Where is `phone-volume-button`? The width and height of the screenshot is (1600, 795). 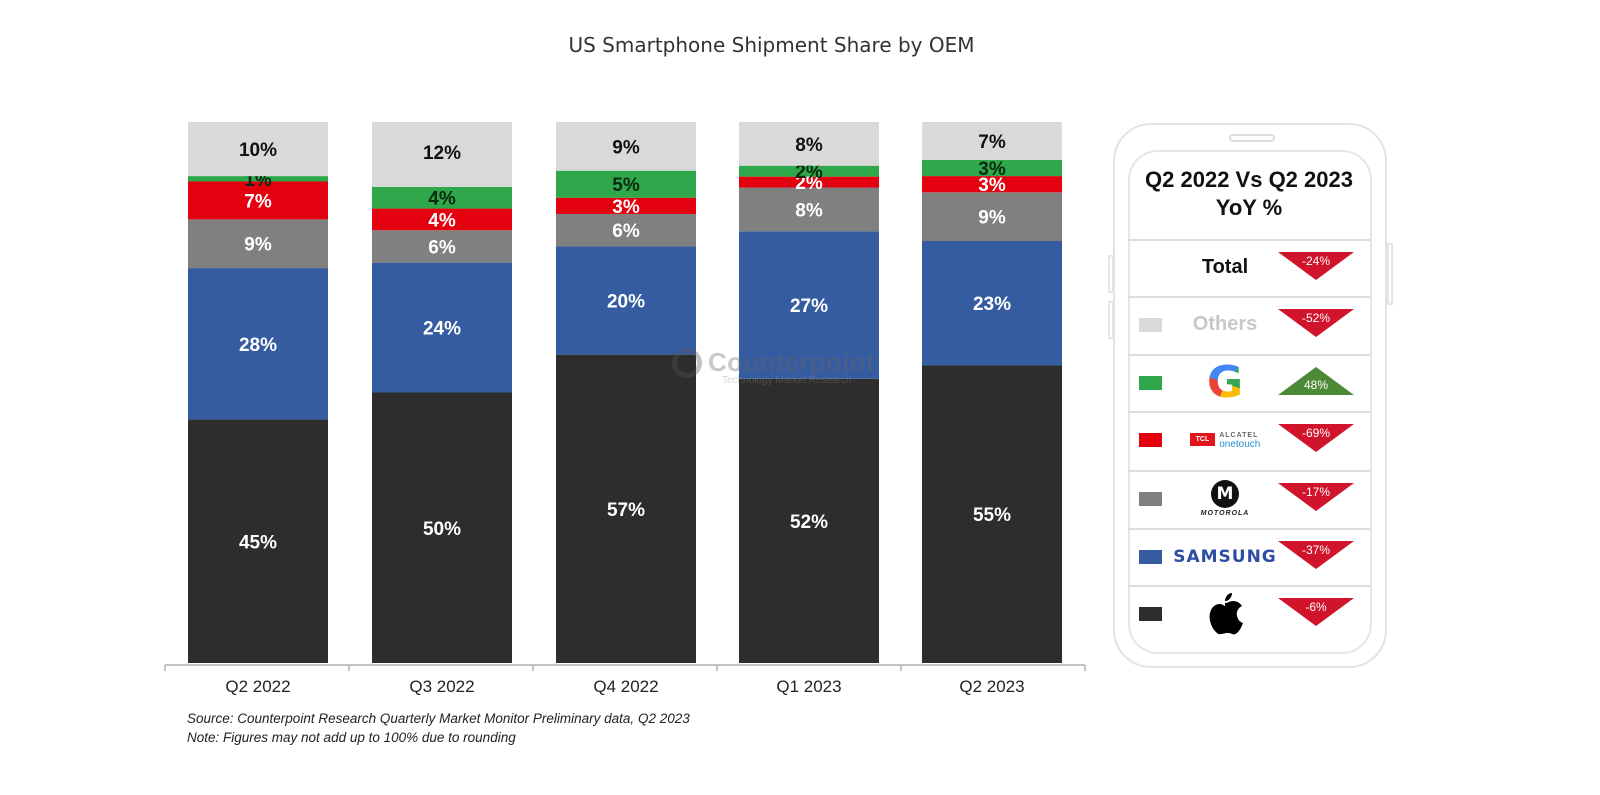 phone-volume-button is located at coordinates (1111, 274).